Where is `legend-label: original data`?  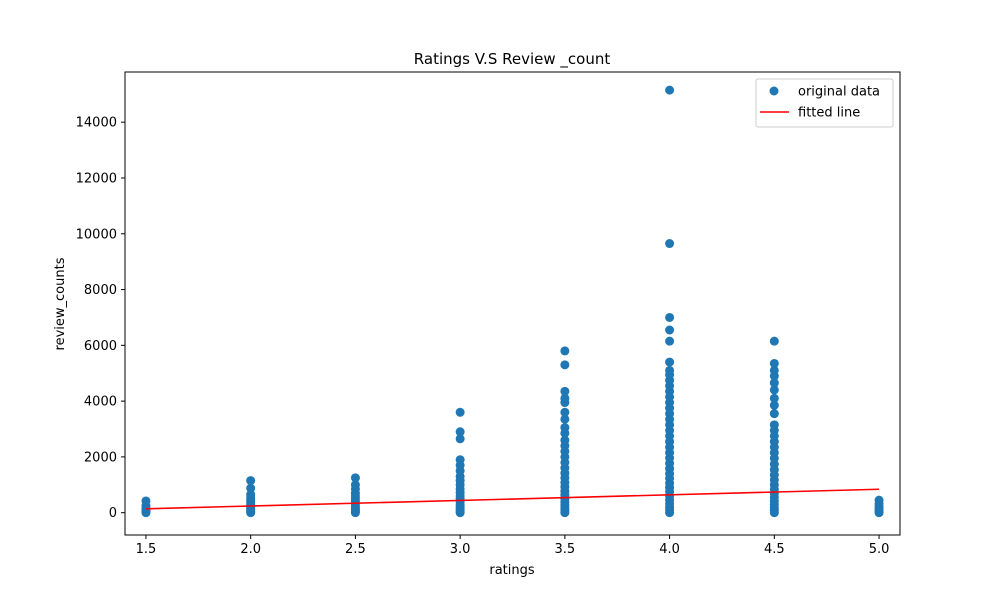
legend-label: original data is located at coordinates (839, 92).